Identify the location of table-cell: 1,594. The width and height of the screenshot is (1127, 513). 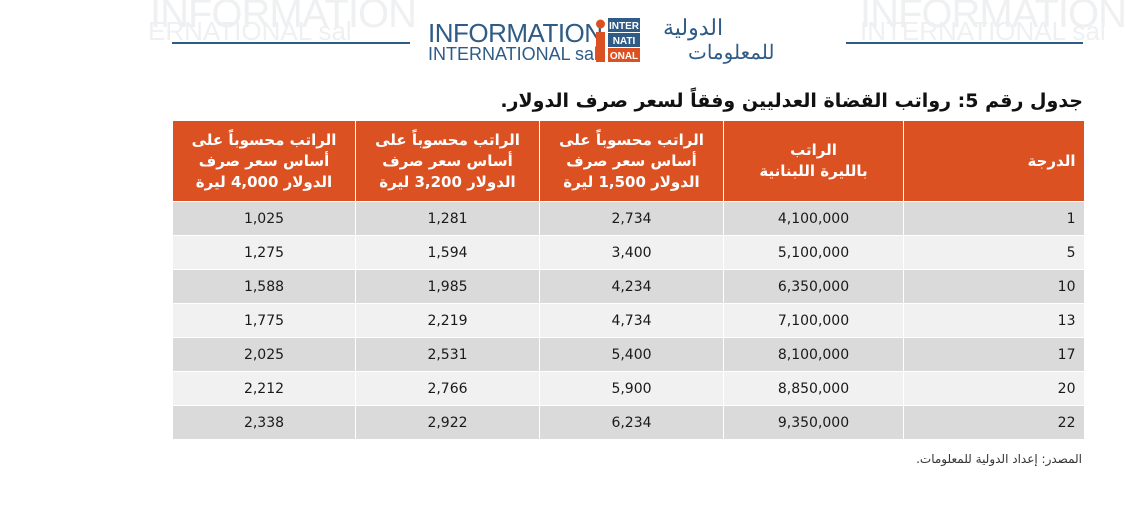
(447, 252).